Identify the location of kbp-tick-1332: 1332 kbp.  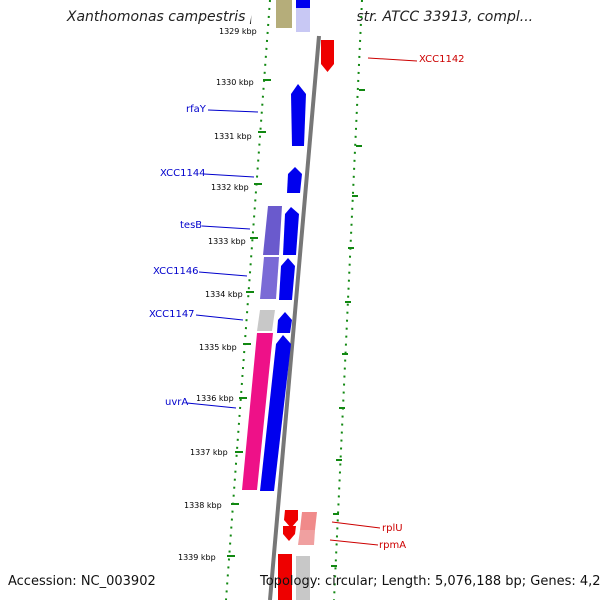
(230, 187).